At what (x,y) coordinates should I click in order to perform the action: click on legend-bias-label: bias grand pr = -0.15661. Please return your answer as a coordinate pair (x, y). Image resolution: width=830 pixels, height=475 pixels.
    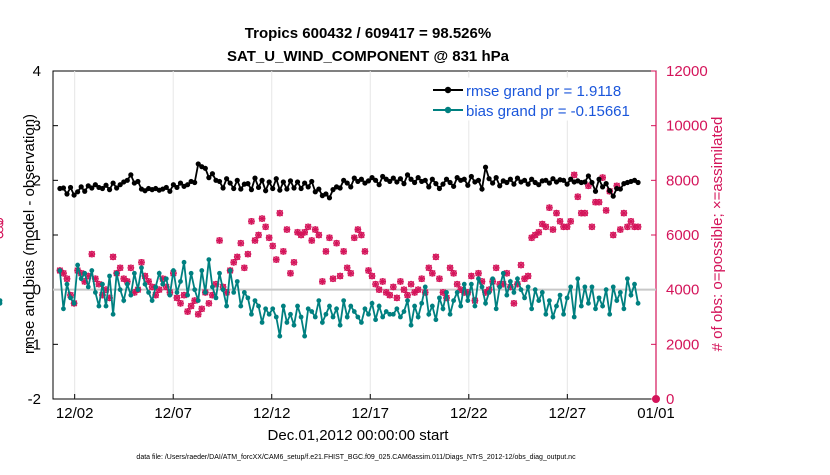
    Looking at the image, I should click on (548, 111).